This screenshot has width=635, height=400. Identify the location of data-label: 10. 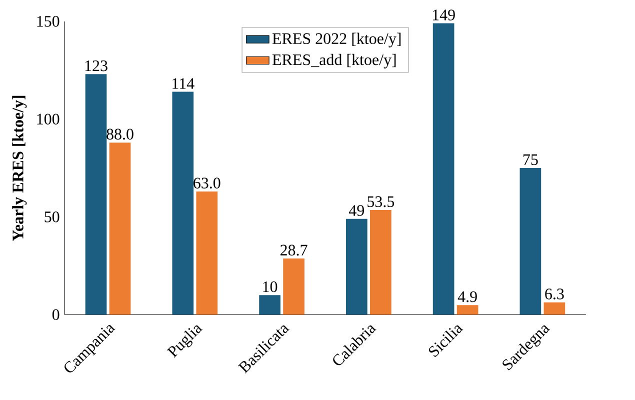
(270, 286).